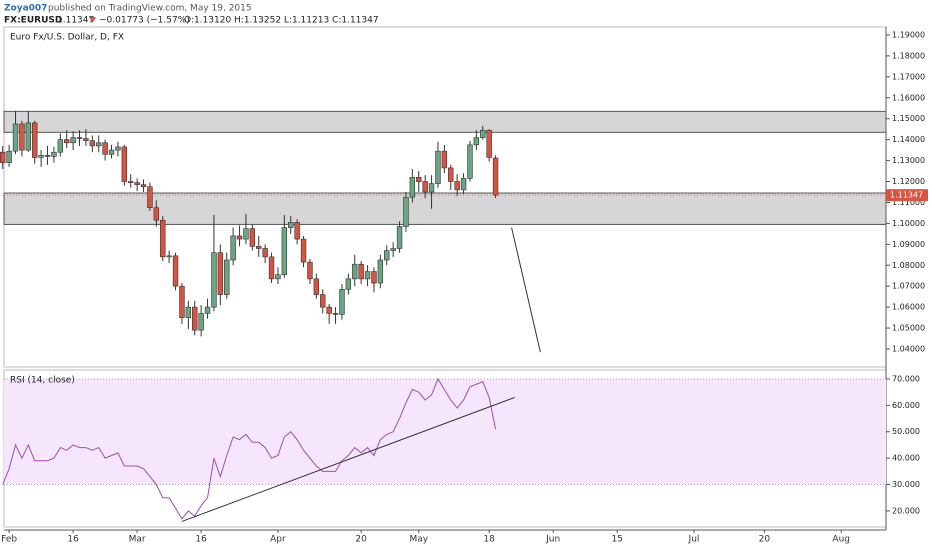 The image size is (932, 550). I want to click on pane-title: Euro Fx/U.S. Dollar, D, FX, so click(67, 38).